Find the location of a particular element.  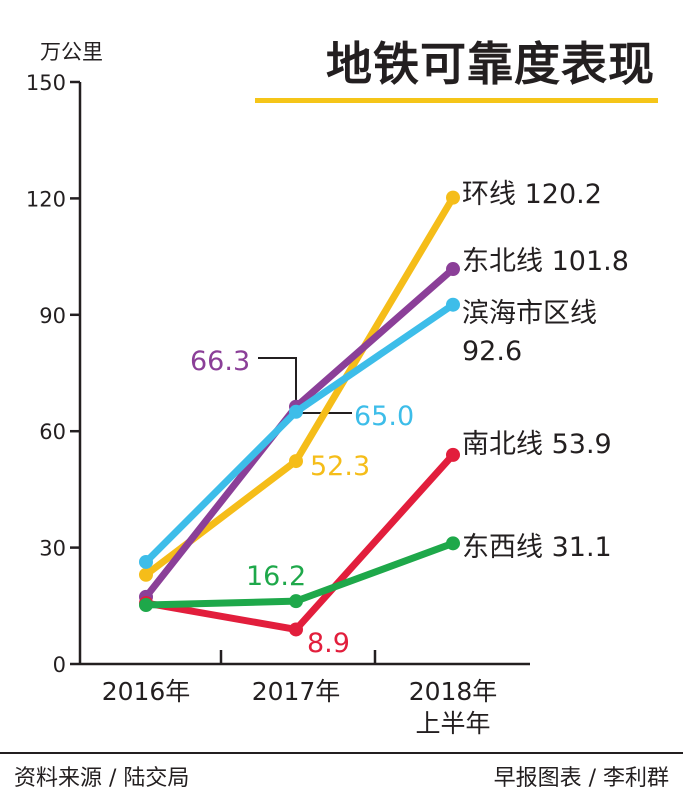

annotation-leader is located at coordinates (277, 381).